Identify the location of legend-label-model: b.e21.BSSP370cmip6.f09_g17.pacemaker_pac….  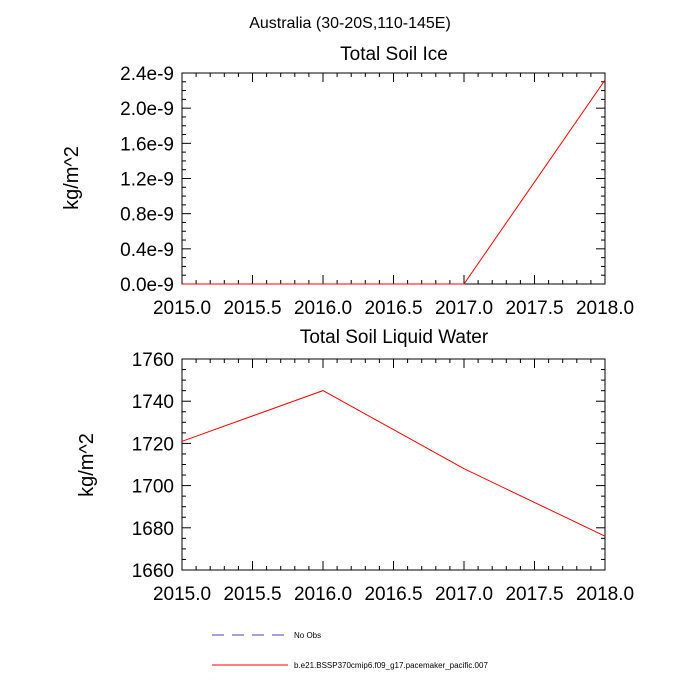
(391, 665).